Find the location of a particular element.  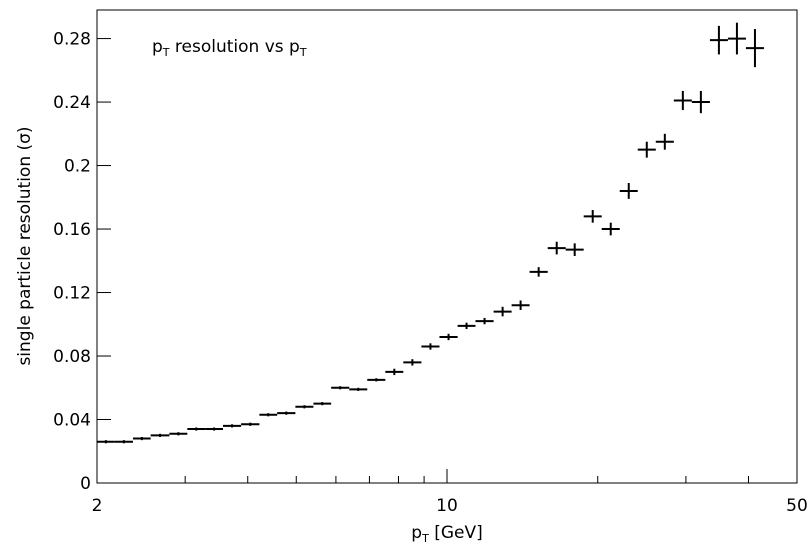

x-axis-label-part: T is located at coordinates (425, 538).